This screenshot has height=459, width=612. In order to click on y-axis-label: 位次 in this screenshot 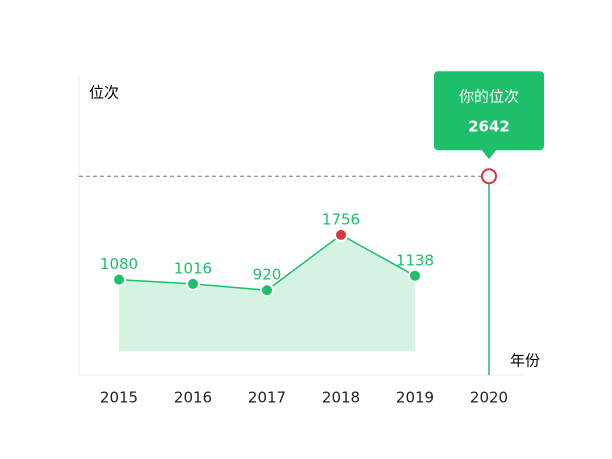, I will do `click(104, 93)`.